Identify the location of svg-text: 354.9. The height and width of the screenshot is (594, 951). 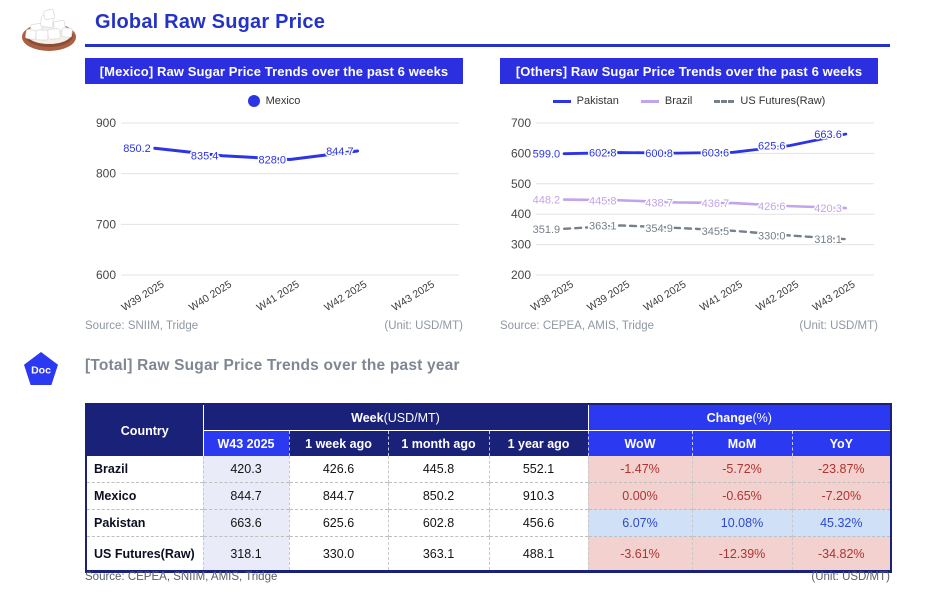
(659, 229).